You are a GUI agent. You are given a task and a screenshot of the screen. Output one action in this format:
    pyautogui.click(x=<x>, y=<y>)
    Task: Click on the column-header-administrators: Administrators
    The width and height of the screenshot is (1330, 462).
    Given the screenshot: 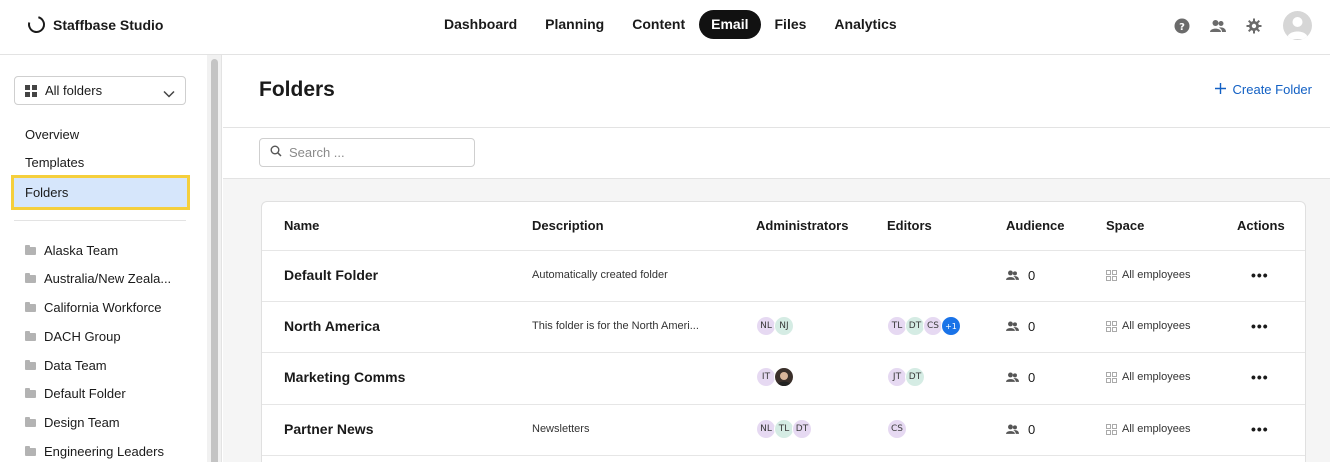 What is the action you would take?
    pyautogui.click(x=802, y=225)
    